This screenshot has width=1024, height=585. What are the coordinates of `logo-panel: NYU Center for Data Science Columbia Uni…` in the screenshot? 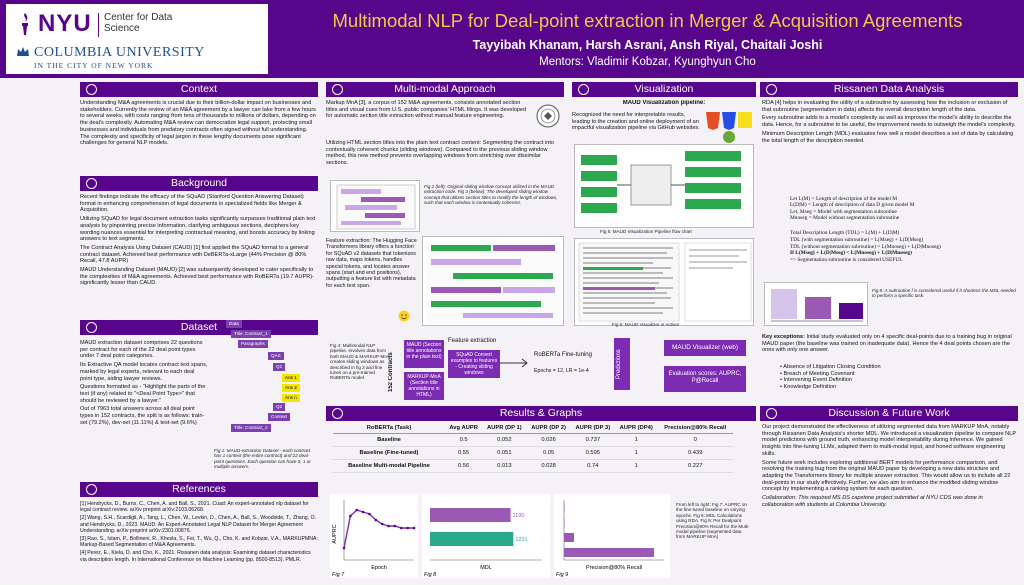 It's located at (137, 39).